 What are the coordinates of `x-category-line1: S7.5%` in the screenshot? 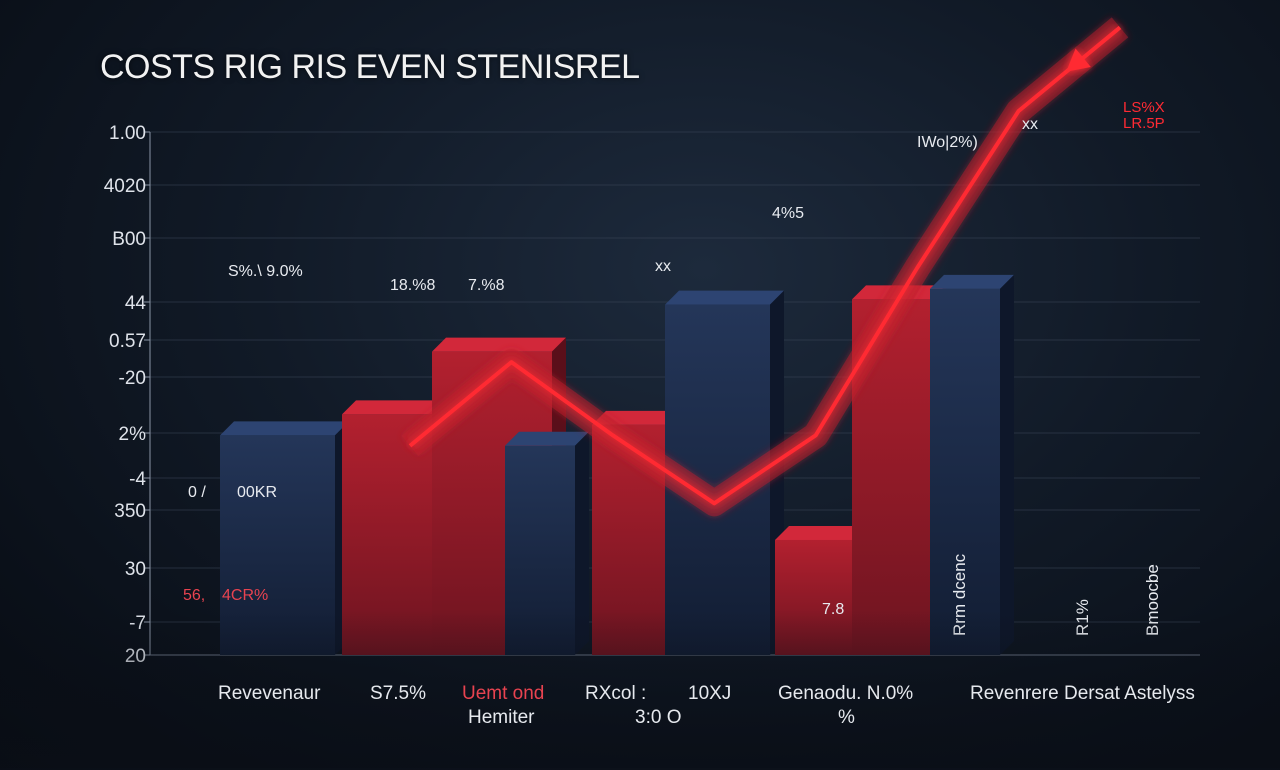 It's located at (398, 693).